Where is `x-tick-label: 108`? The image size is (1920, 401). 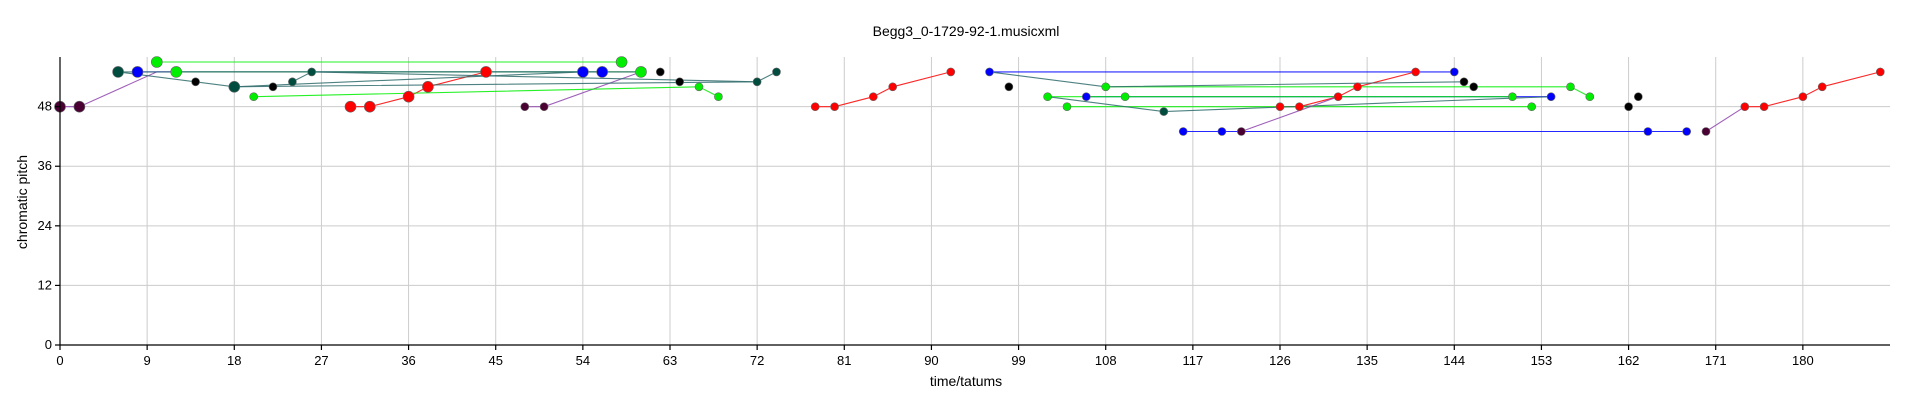 x-tick-label: 108 is located at coordinates (1106, 360).